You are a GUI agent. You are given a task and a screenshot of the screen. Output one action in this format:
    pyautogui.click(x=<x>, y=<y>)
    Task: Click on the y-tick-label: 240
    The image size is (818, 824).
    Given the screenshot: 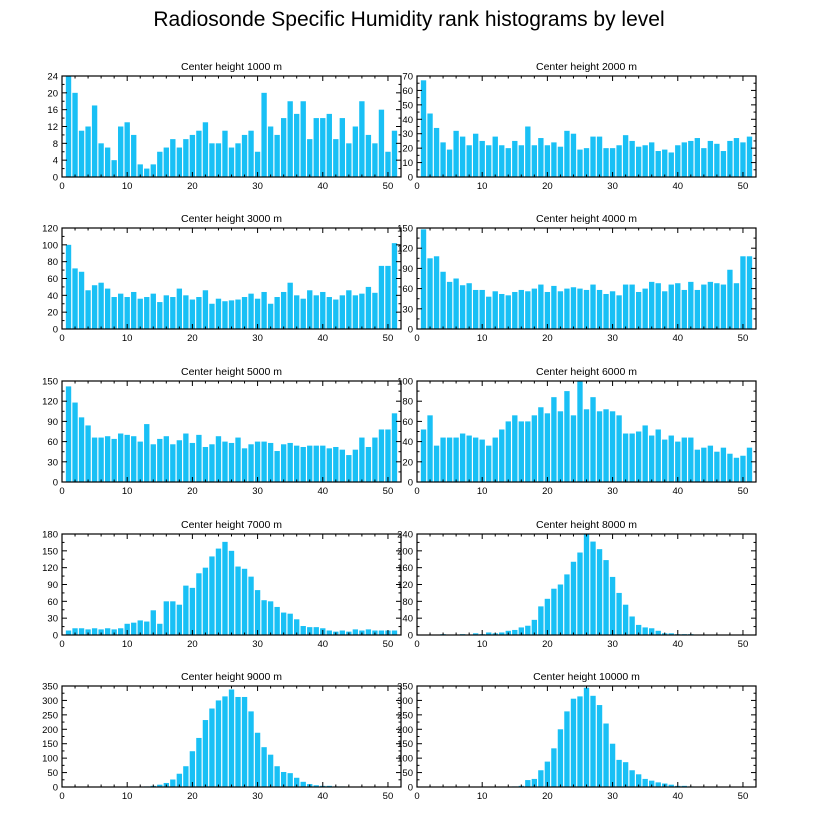 What is the action you would take?
    pyautogui.click(x=405, y=535)
    